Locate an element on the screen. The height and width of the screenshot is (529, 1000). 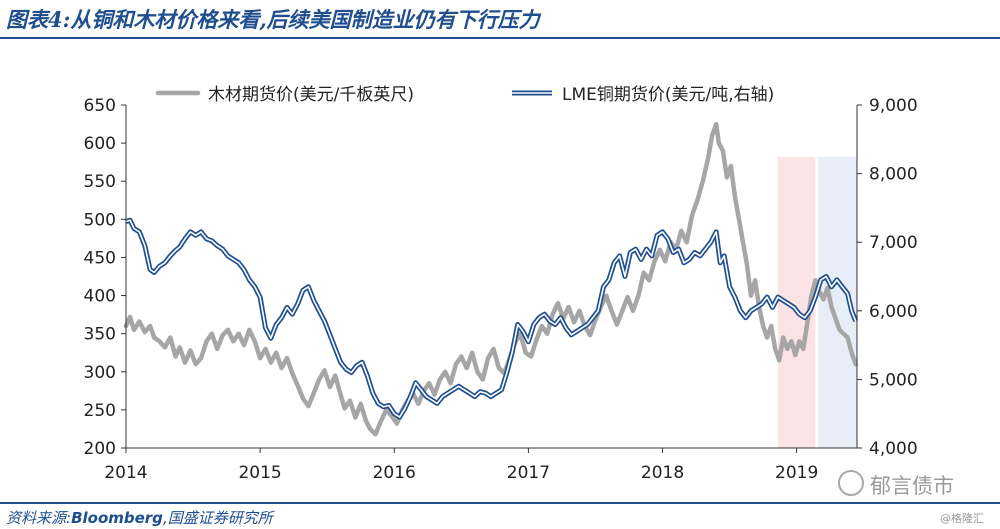
y-left-tick-label: 200 is located at coordinates (100, 449).